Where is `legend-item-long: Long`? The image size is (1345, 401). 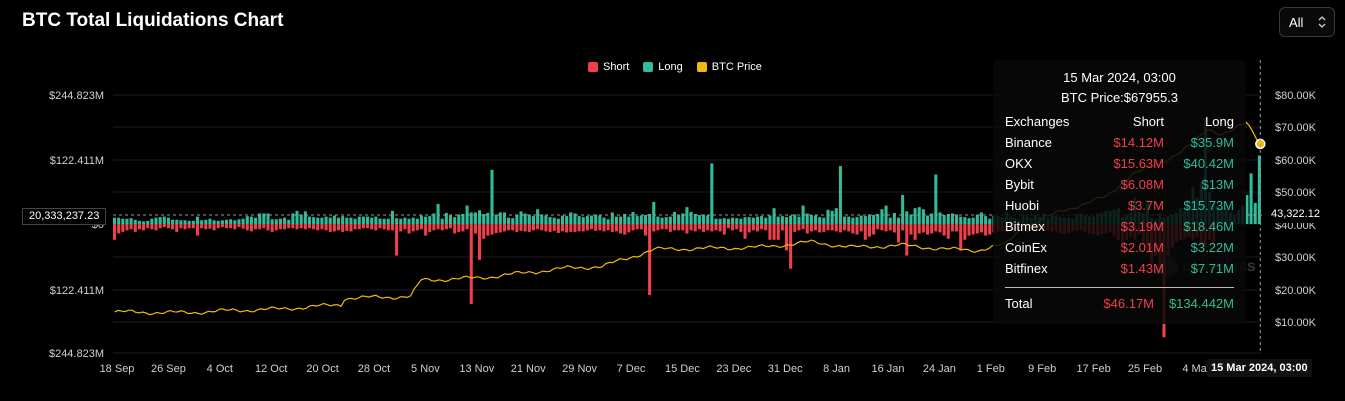 legend-item-long: Long is located at coordinates (663, 67).